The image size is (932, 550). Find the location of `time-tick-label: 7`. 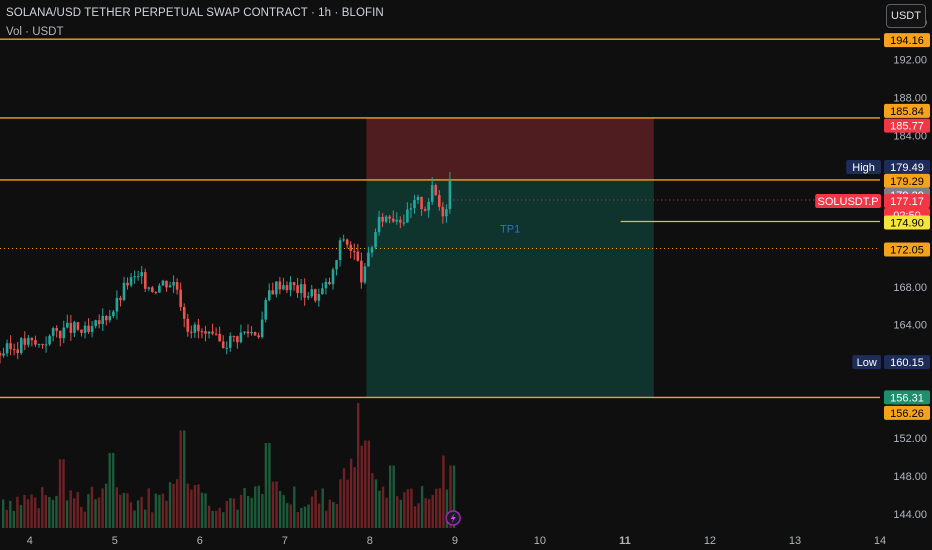

time-tick-label: 7 is located at coordinates (285, 541).